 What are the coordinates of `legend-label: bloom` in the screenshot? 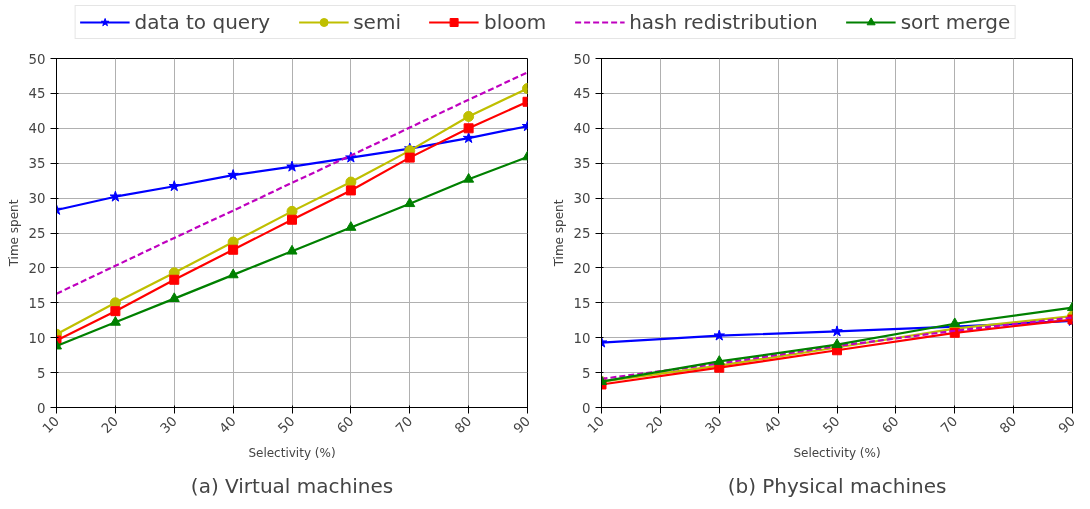 It's located at (515, 22).